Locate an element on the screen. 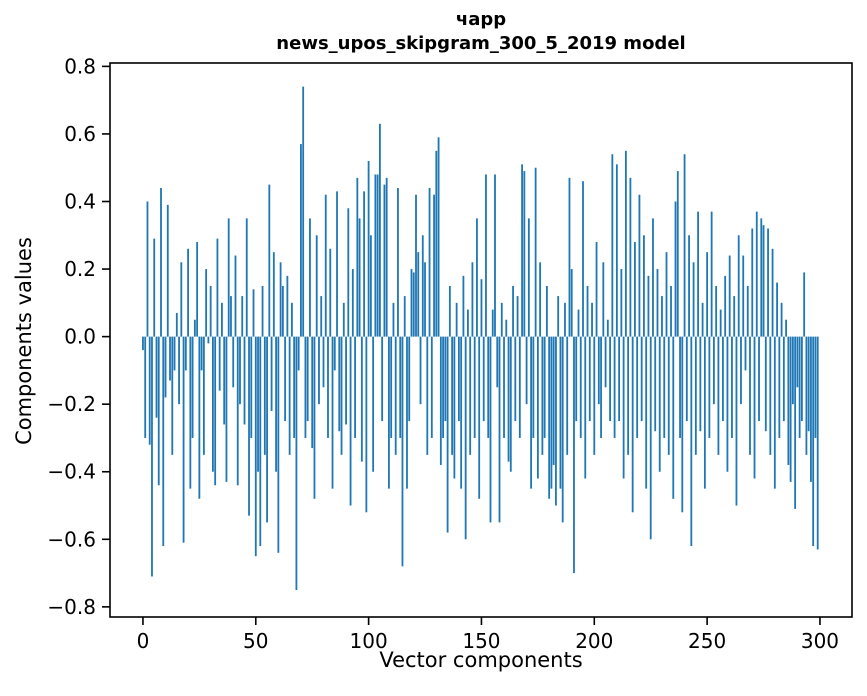 This screenshot has width=867, height=696. chart-title: чарр news_upos_skipgram_300_5_2019 model is located at coordinates (481, 32).